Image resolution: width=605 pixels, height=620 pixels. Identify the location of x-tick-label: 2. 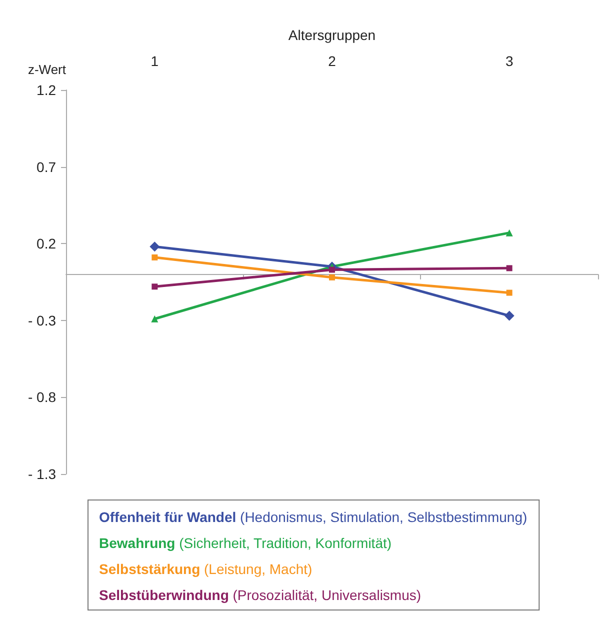
(332, 61).